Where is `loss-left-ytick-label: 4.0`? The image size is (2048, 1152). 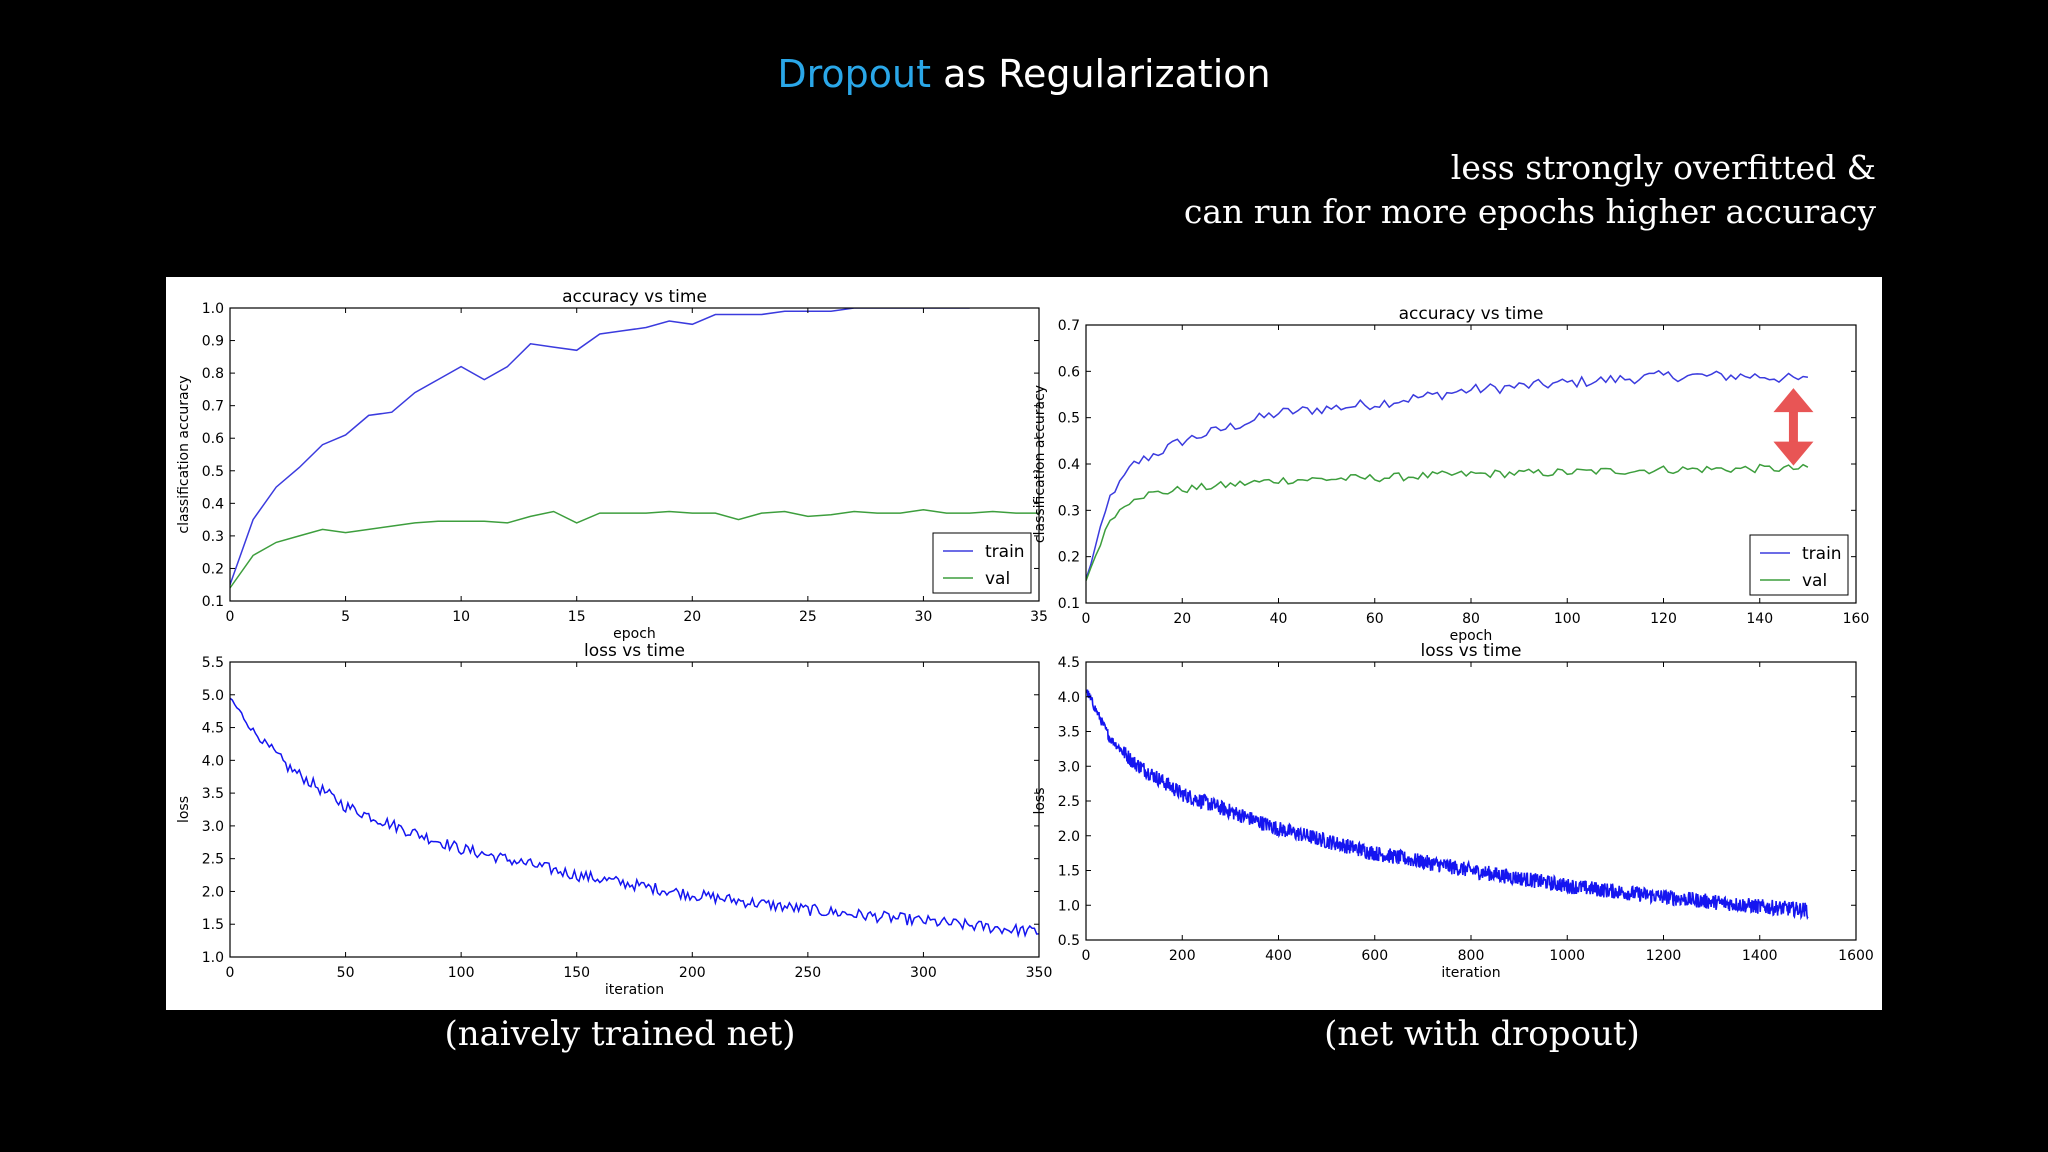 loss-left-ytick-label: 4.0 is located at coordinates (213, 761).